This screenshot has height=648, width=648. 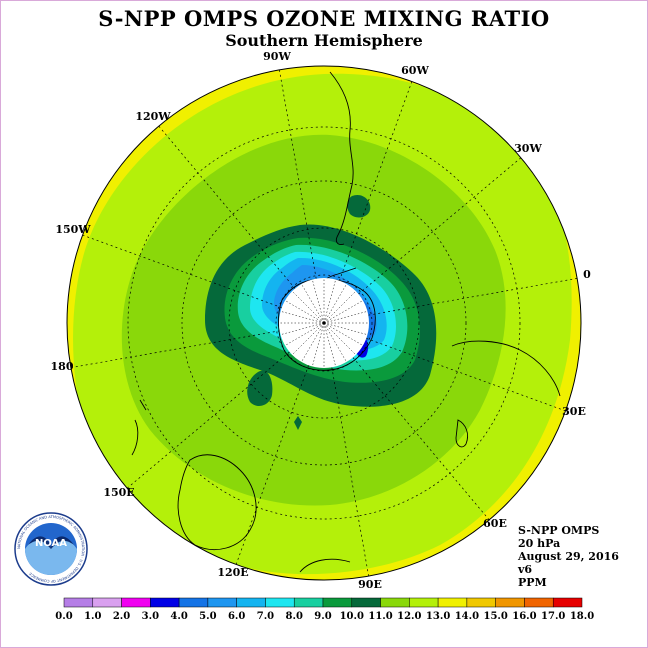 I want to click on colorbar-tick-label: 16.0, so click(x=524, y=616).